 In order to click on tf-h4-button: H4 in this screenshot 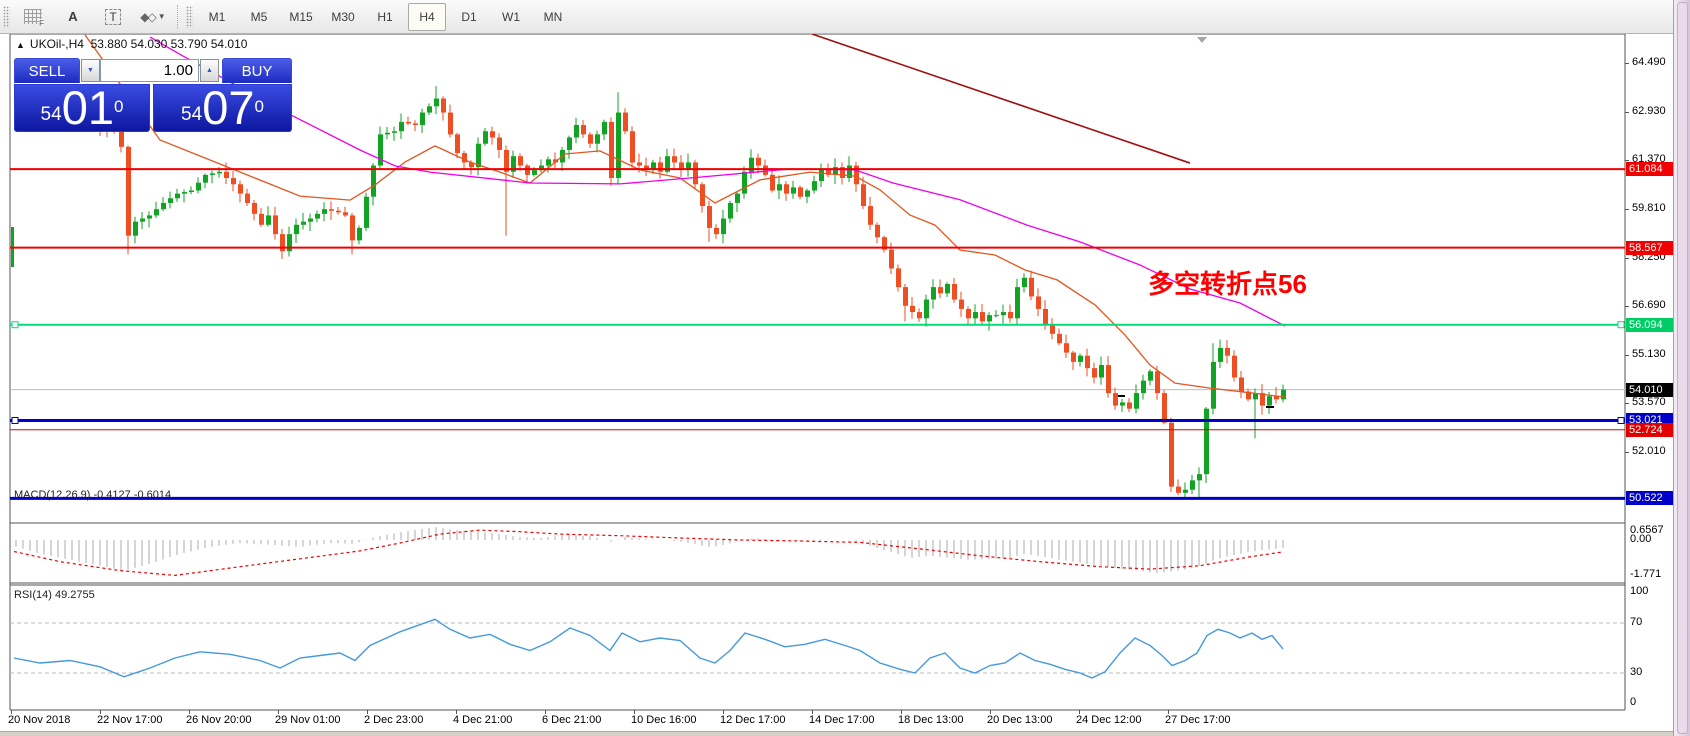, I will do `click(427, 16)`.